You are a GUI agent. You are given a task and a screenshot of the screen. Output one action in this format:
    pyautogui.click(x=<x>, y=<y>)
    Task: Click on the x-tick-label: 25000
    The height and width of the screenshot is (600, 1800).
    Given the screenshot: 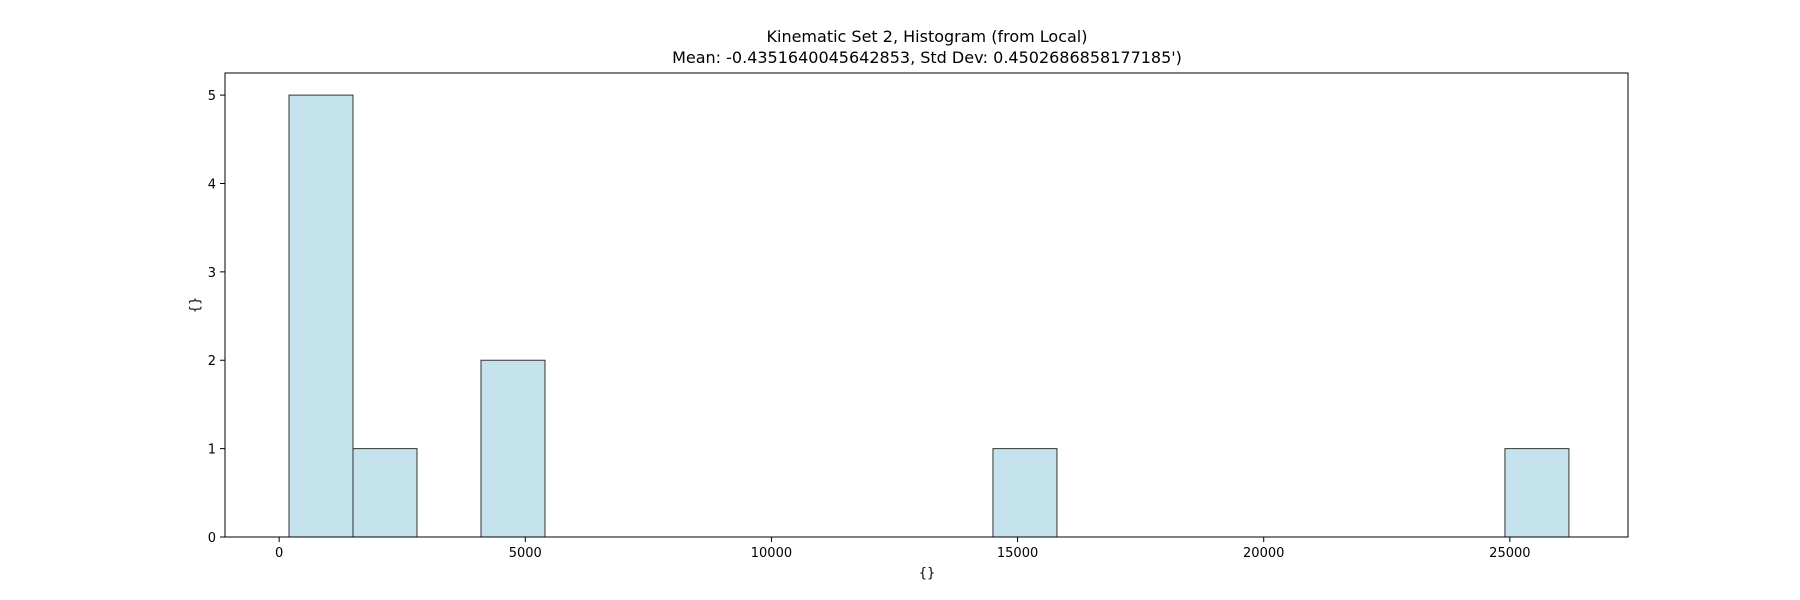 What is the action you would take?
    pyautogui.click(x=1509, y=553)
    